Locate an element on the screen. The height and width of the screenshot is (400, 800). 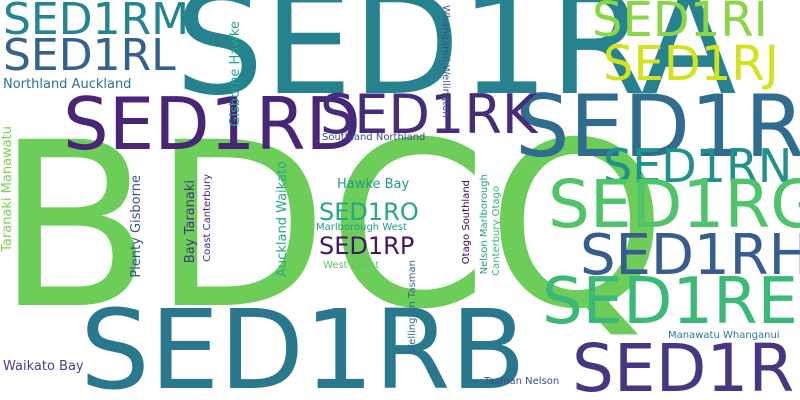
word-taranaki-manawatu: Taranaki Manawatu is located at coordinates (7, 189).